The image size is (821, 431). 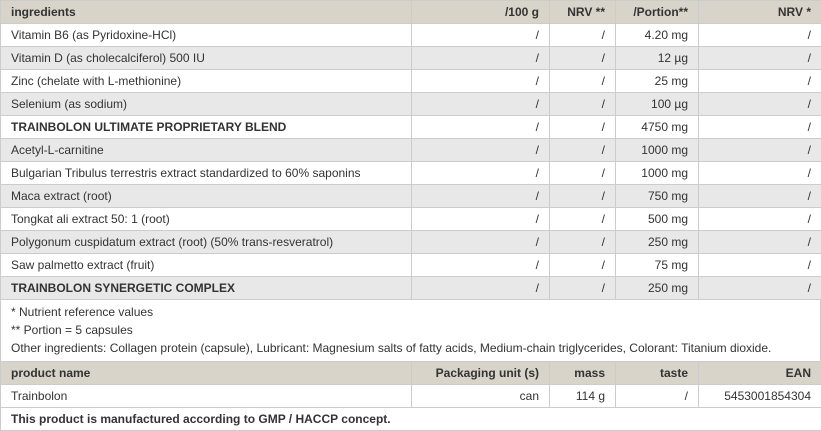 What do you see at coordinates (481, 396) in the screenshot?
I see `product-cell: can` at bounding box center [481, 396].